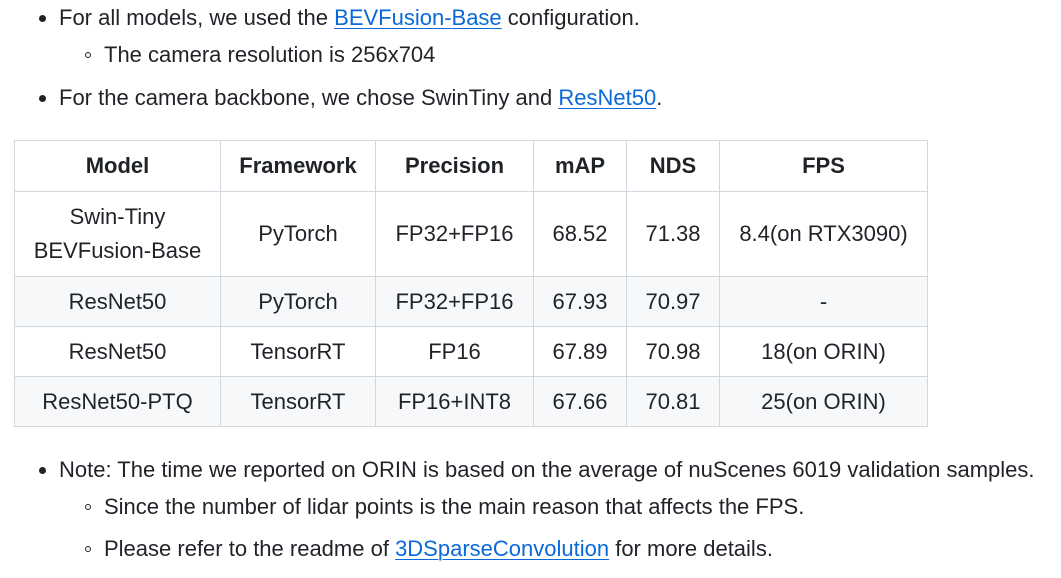 This screenshot has height=578, width=1061. Describe the element at coordinates (580, 401) in the screenshot. I see `cell-map: 67.66` at that location.